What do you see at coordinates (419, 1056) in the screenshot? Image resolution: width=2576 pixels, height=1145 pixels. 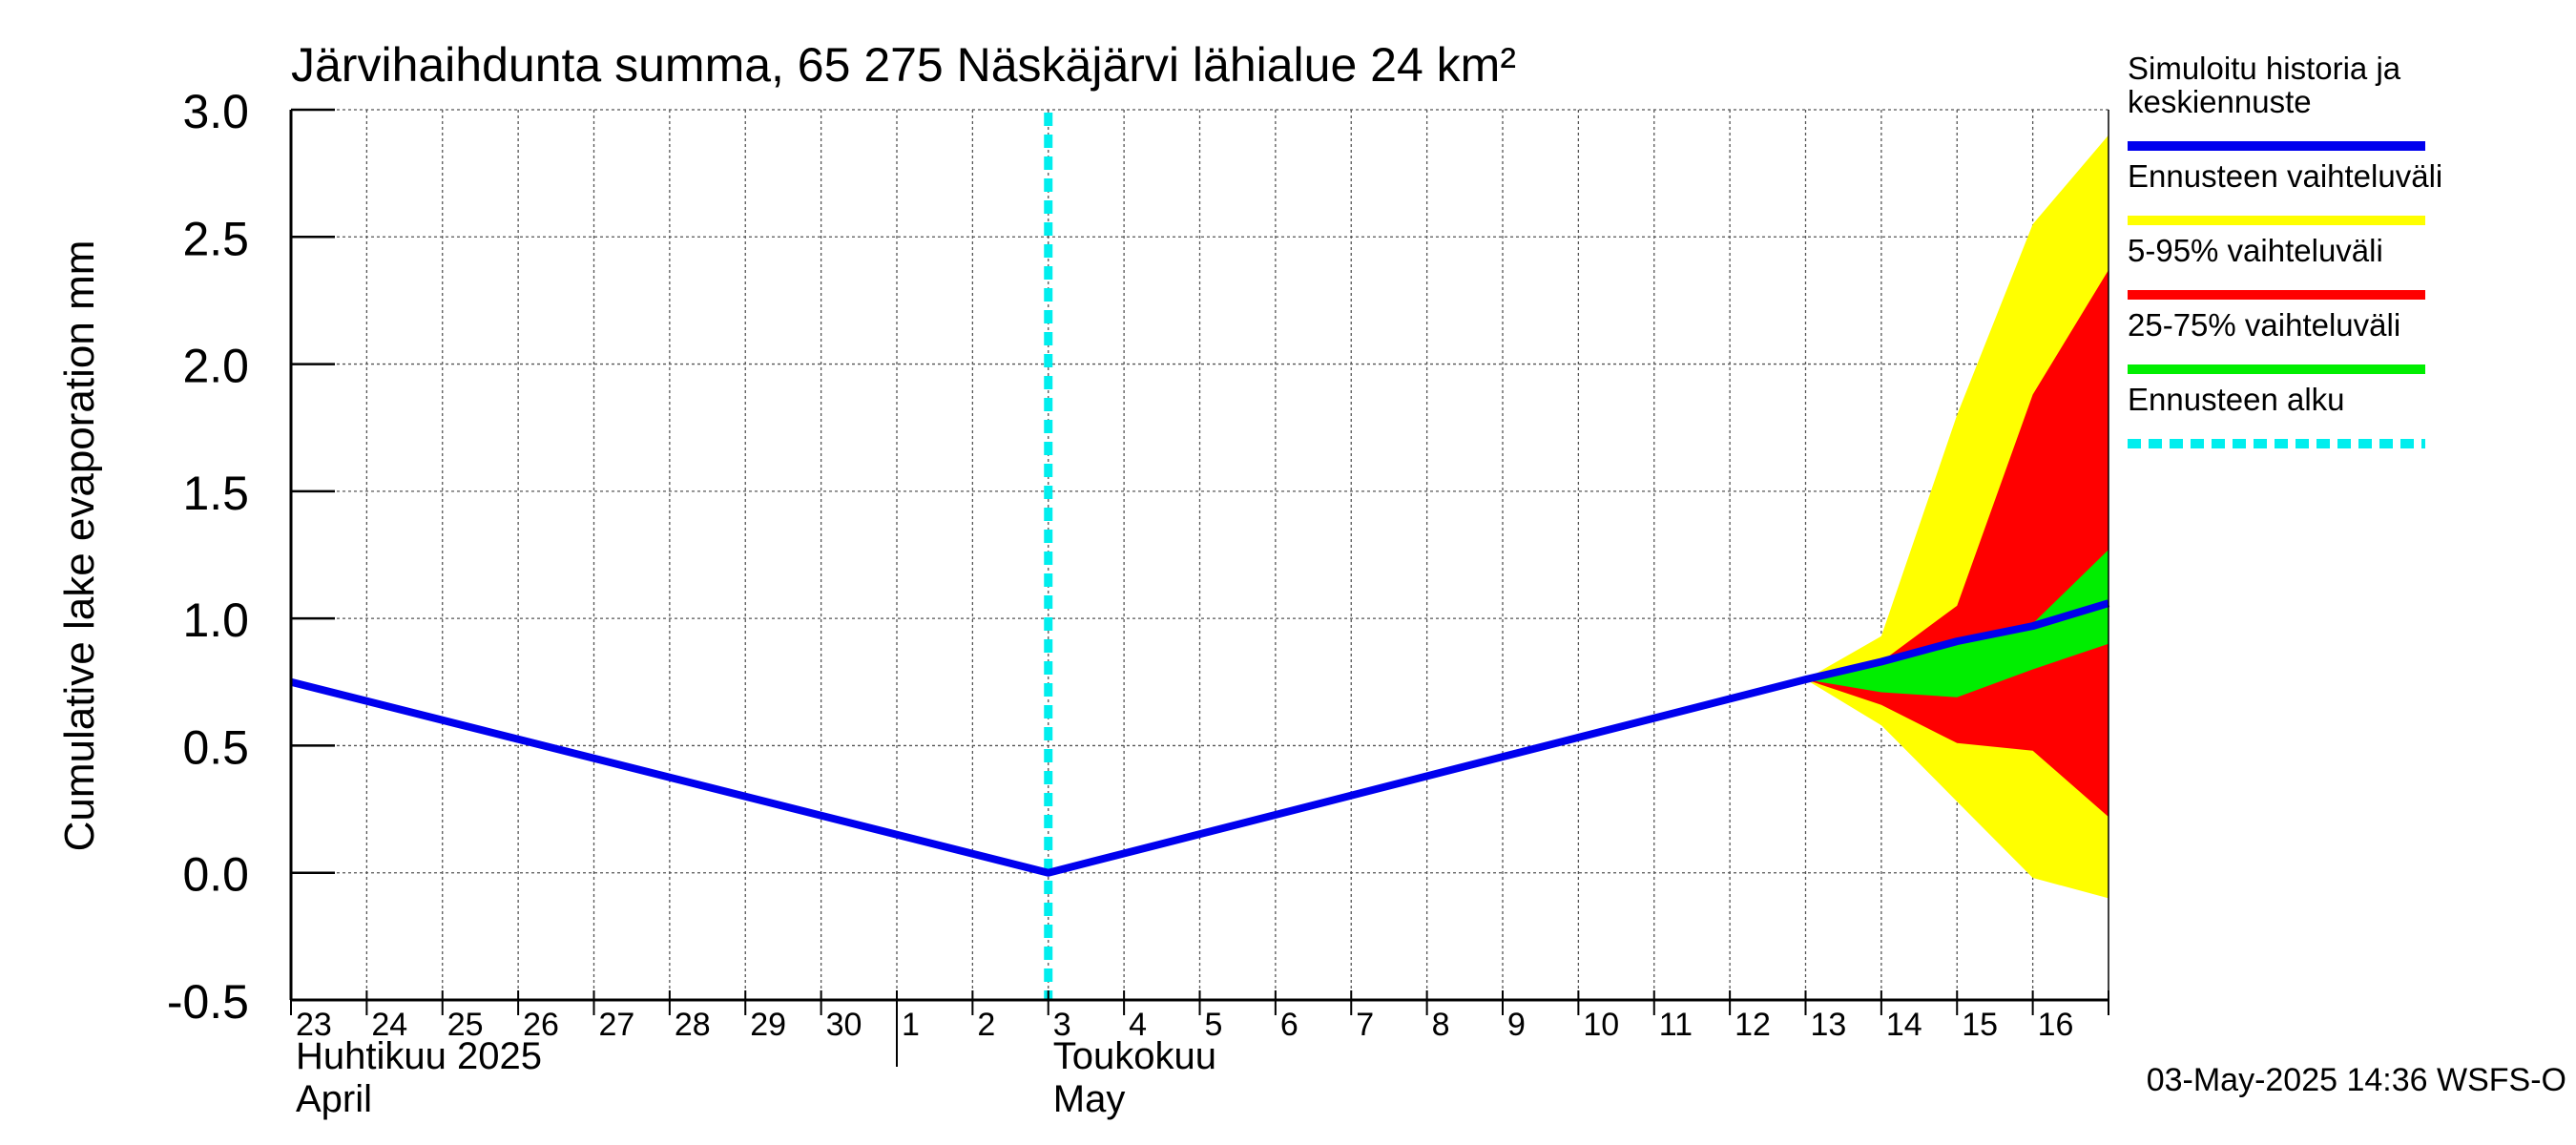 I see `month-label-fi: Huhtikuu 2025` at bounding box center [419, 1056].